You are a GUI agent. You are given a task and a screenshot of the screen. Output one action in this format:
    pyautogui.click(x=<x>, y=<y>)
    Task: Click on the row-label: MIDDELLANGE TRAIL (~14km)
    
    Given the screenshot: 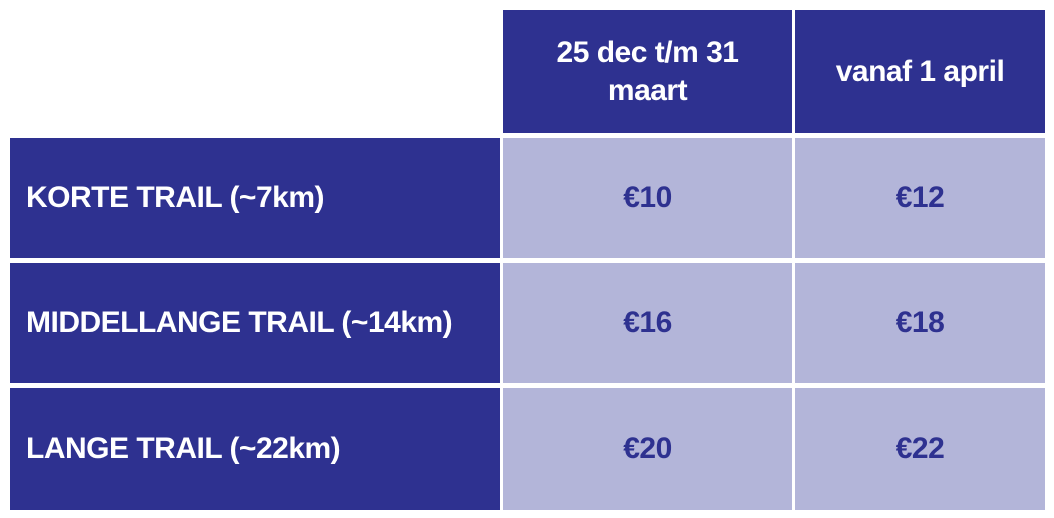 What is the action you would take?
    pyautogui.click(x=255, y=323)
    